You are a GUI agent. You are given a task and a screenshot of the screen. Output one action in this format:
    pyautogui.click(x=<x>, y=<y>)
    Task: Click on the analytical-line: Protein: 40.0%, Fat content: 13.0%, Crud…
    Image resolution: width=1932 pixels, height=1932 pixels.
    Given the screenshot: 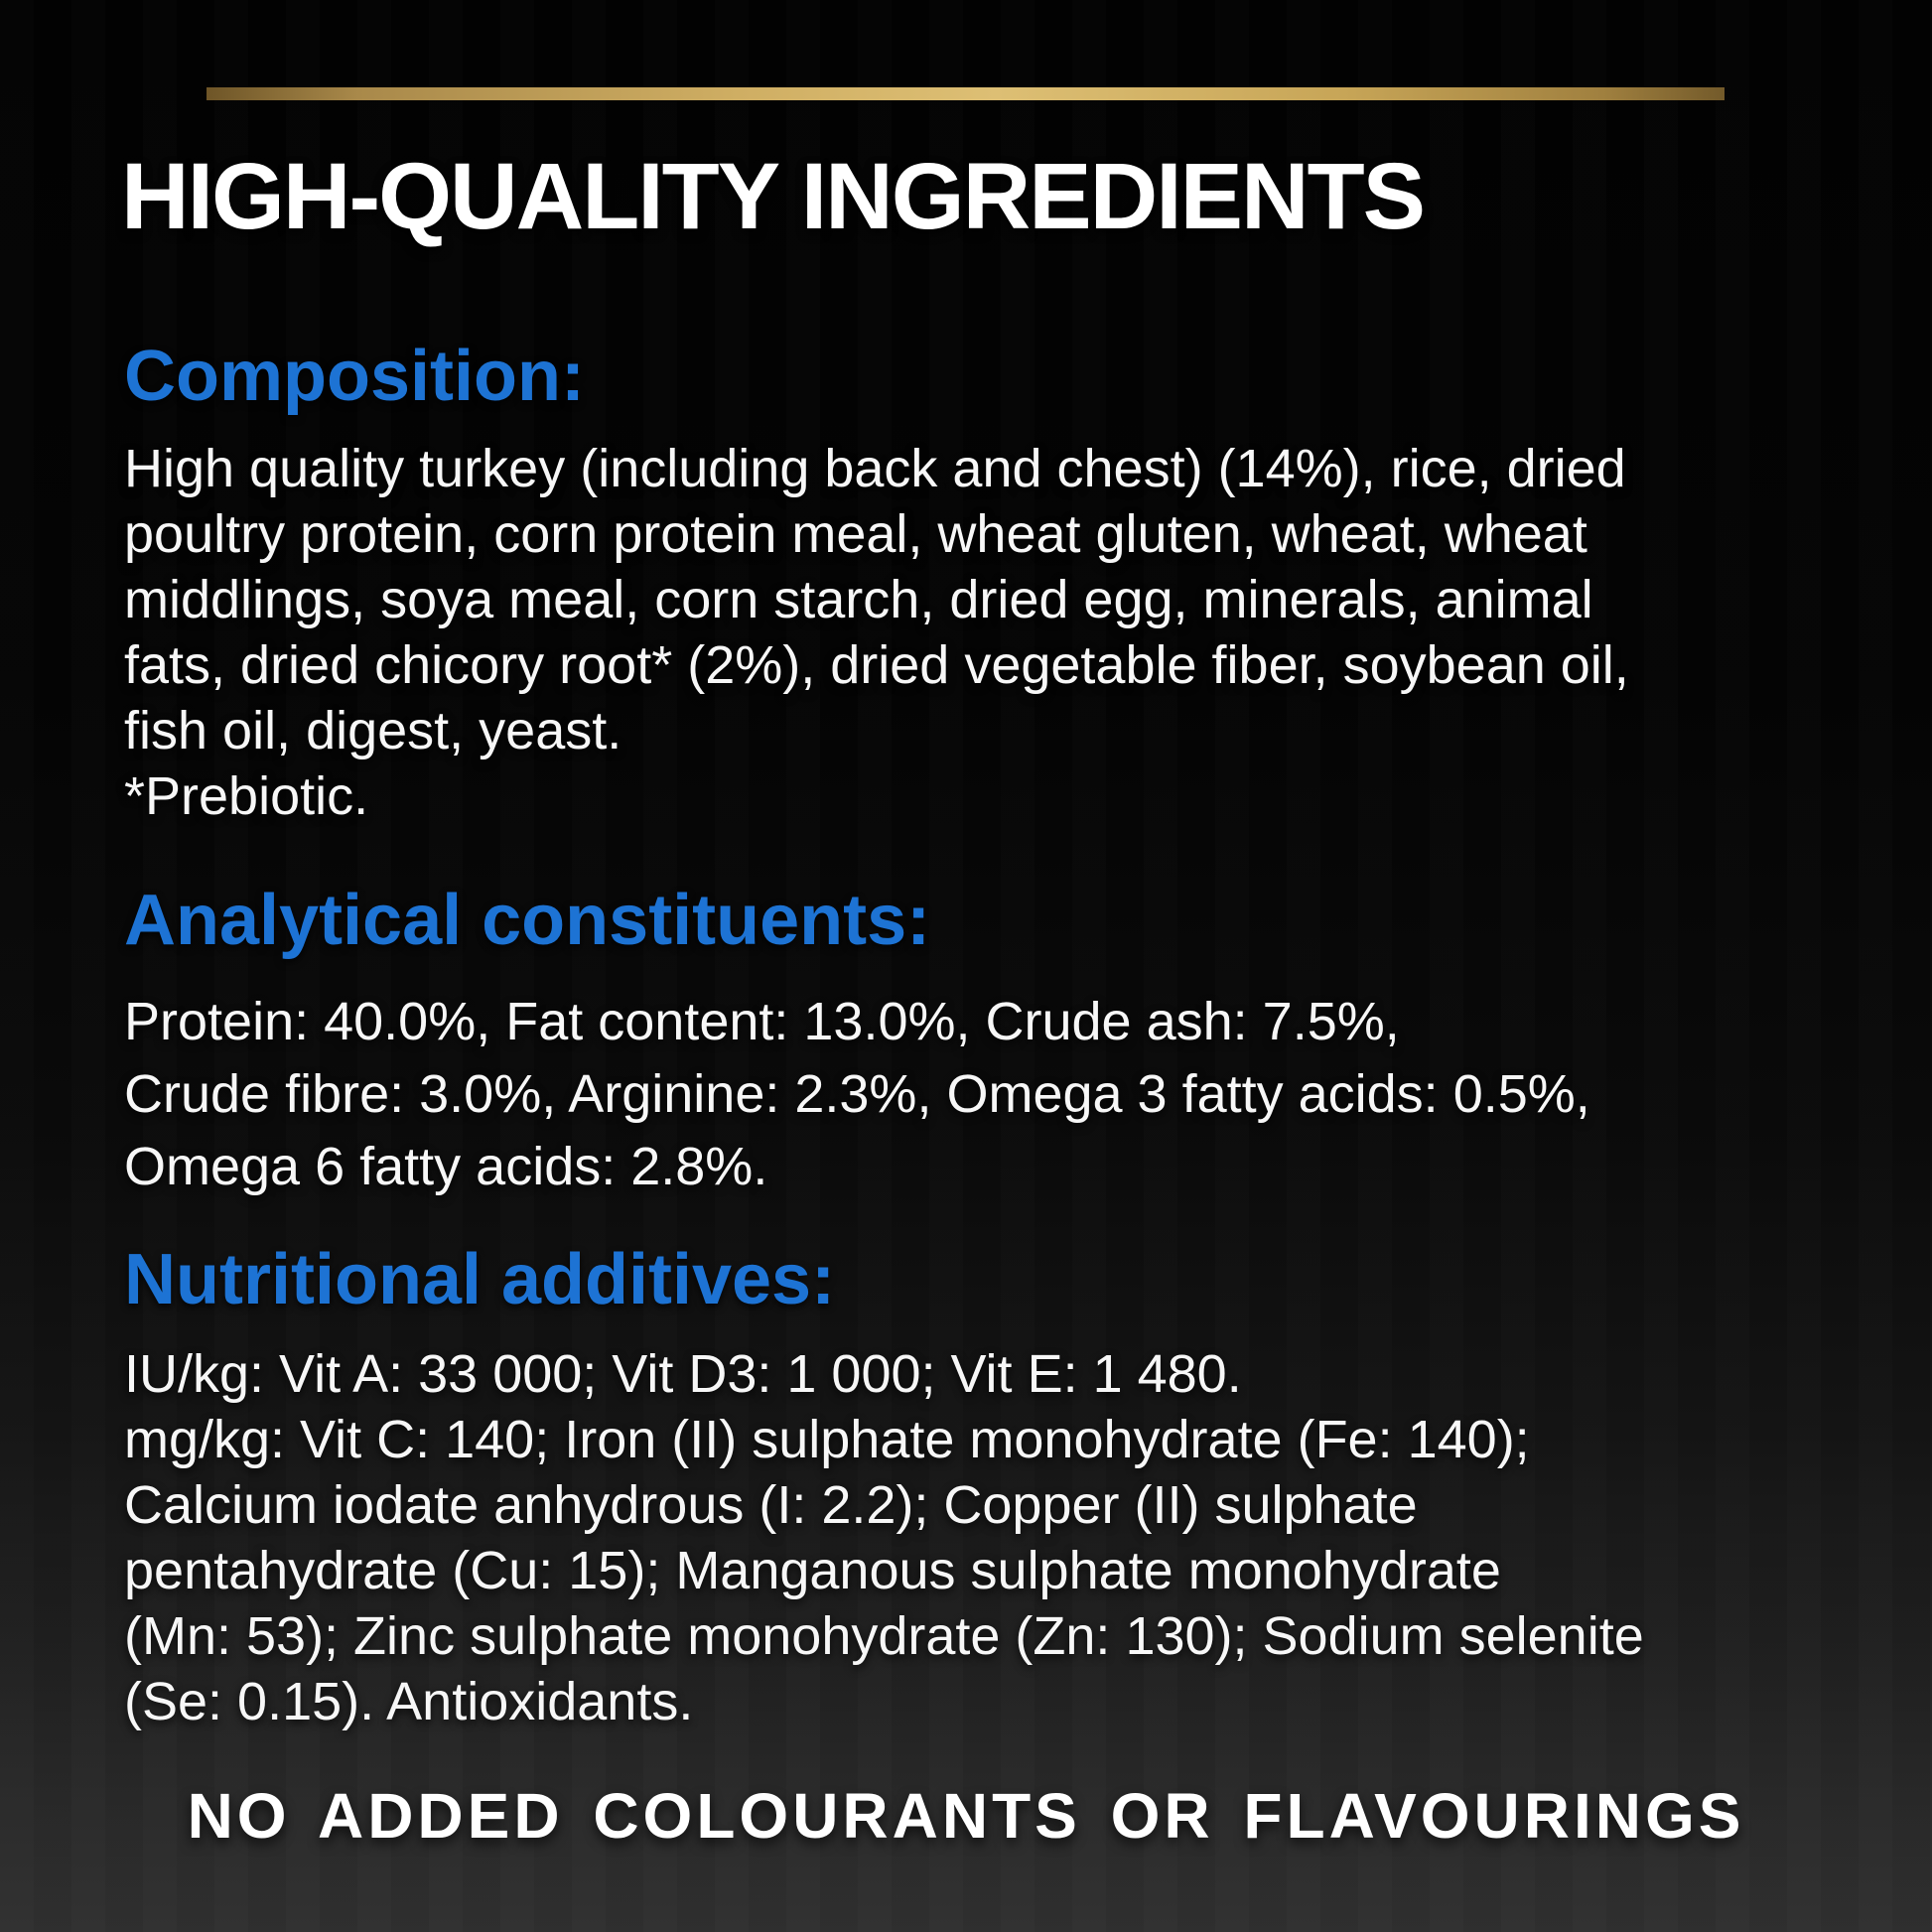 What is the action you would take?
    pyautogui.click(x=762, y=1022)
    